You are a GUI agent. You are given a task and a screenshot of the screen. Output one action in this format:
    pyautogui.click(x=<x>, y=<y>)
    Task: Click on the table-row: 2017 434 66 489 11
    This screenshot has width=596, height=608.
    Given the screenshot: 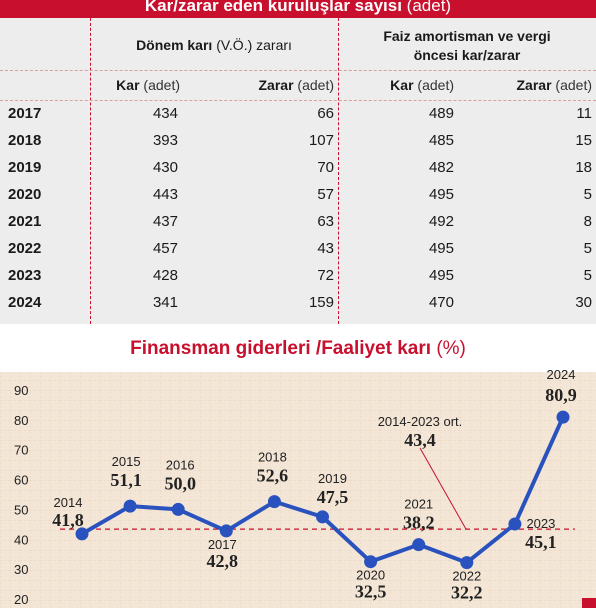 What is the action you would take?
    pyautogui.click(x=298, y=114)
    